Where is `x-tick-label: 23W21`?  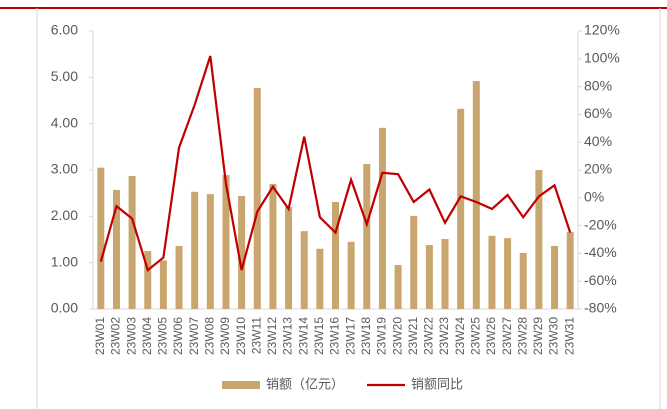
x-tick-label: 23W21 is located at coordinates (413, 336).